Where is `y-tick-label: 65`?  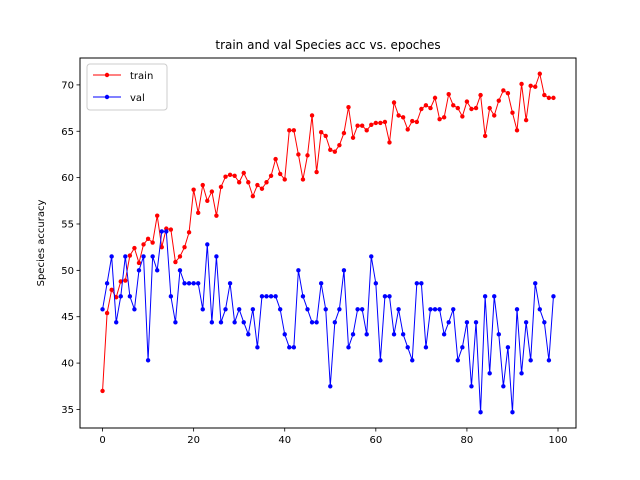 y-tick-label: 65 is located at coordinates (67, 132).